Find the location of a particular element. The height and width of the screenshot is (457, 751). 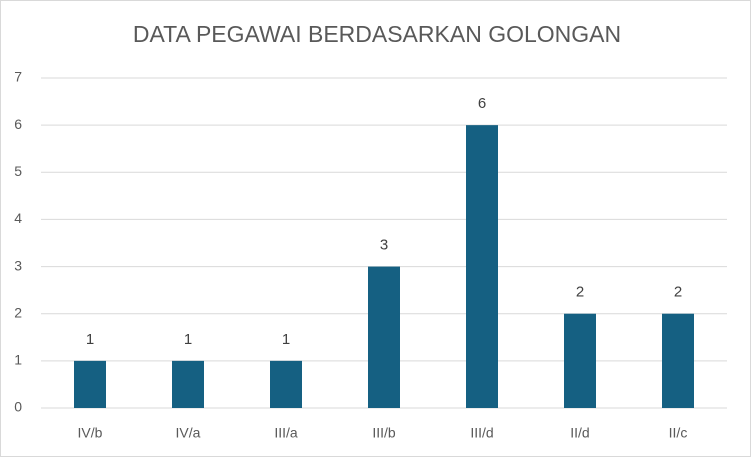

y-tick-label: 7 is located at coordinates (18, 77).